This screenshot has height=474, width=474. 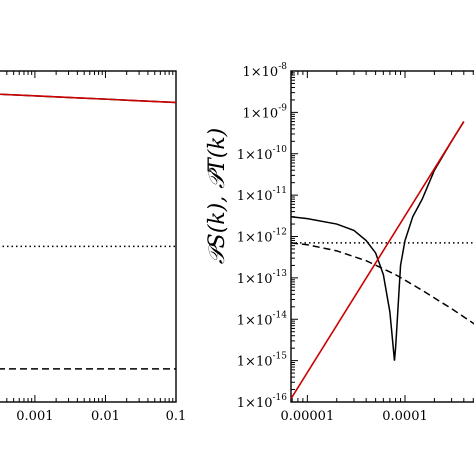 What do you see at coordinates (88, 98) in the screenshot?
I see `left-series-line-1-solid` at bounding box center [88, 98].